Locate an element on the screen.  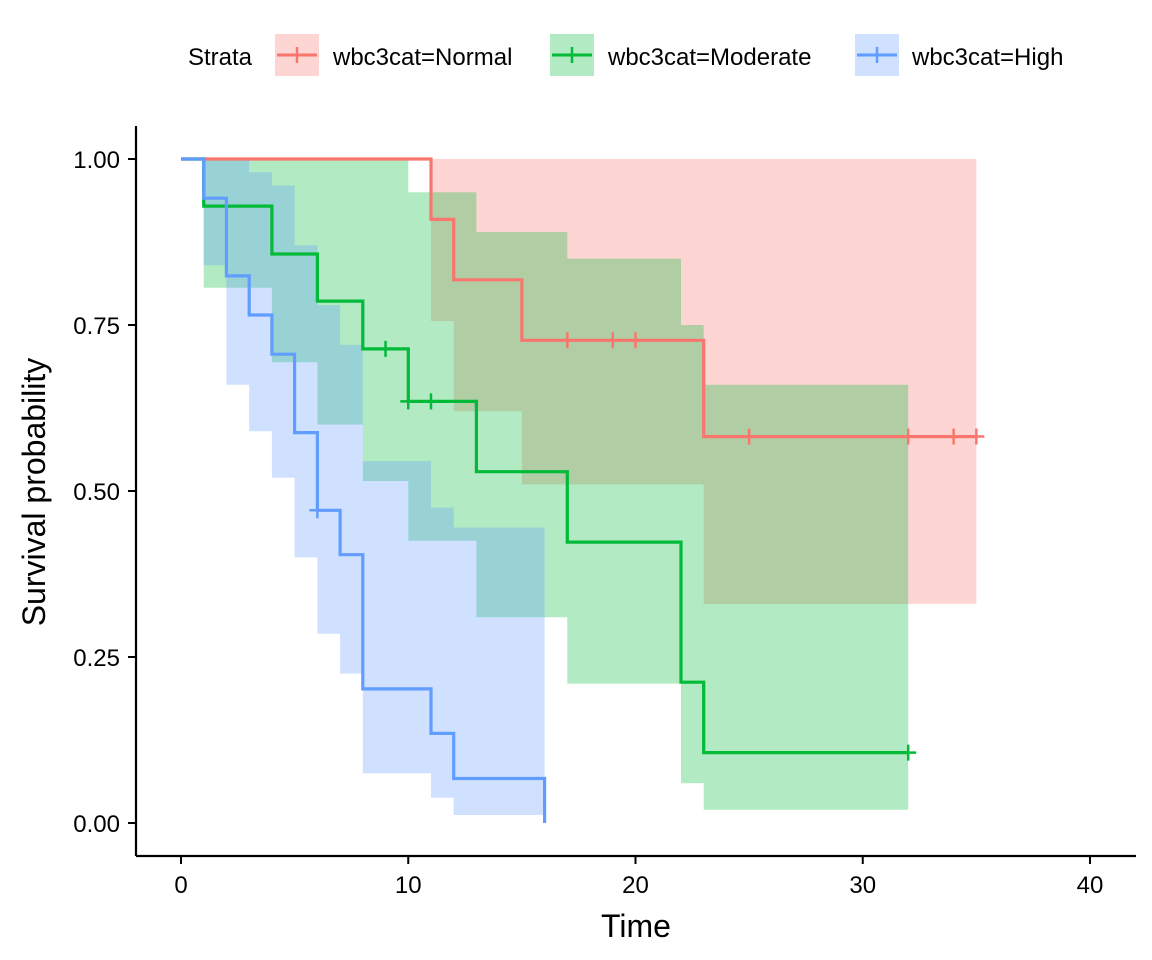
y-tick-label: 0.50 is located at coordinates (96, 492).